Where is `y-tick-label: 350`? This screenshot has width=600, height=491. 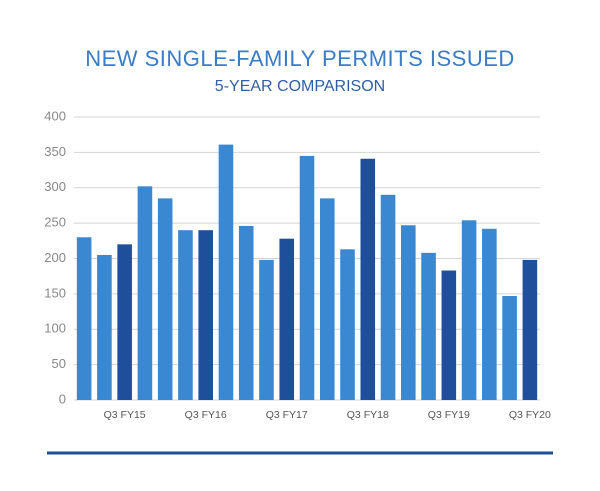
y-tick-label: 350 is located at coordinates (55, 151).